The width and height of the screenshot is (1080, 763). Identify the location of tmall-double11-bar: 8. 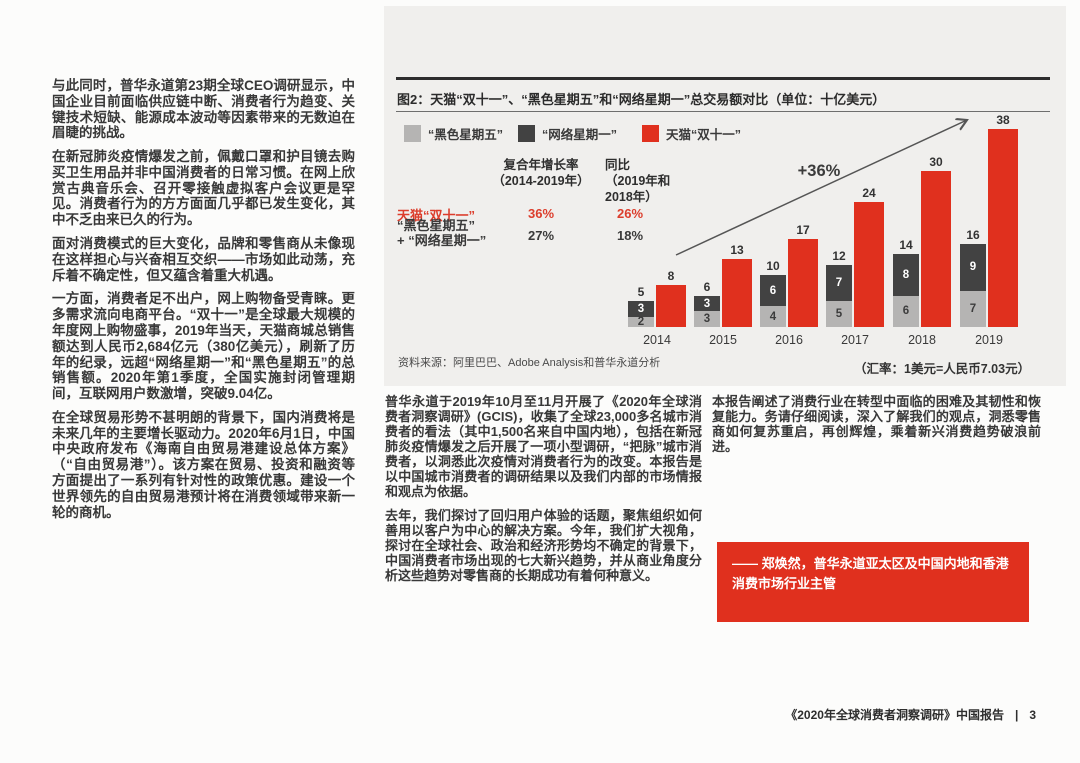
(671, 298).